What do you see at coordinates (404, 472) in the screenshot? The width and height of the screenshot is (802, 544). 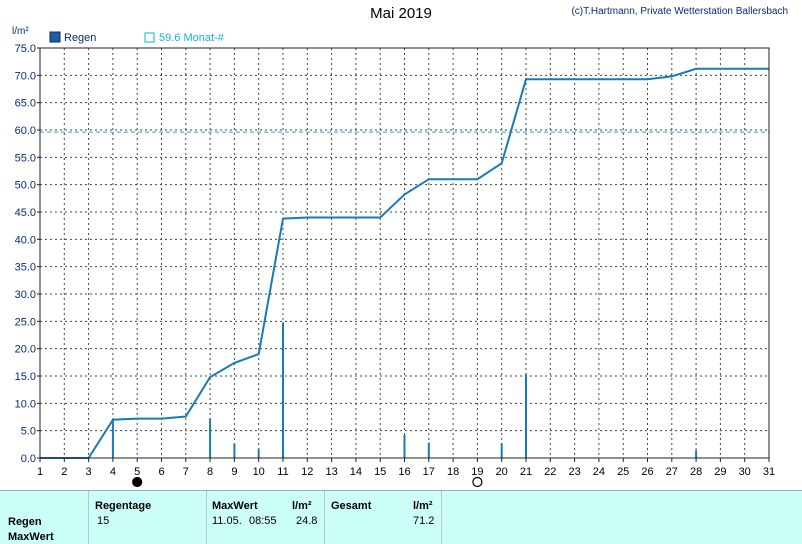 I see `x-tick-label: 16` at bounding box center [404, 472].